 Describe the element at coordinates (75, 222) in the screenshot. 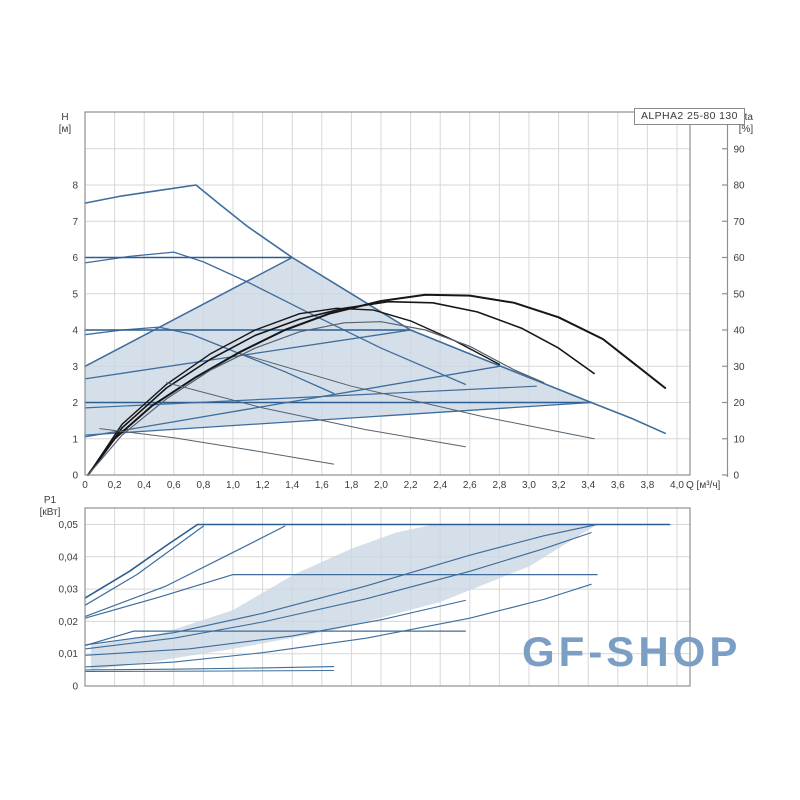

I see `y-tick-label: 7` at that location.